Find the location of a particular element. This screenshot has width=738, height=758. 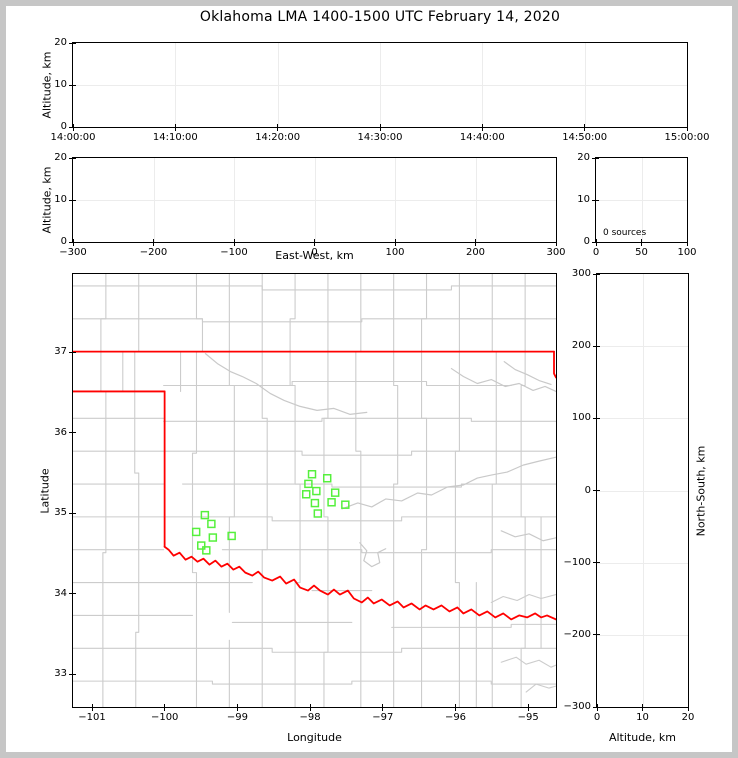

y-tick-label: 33 is located at coordinates (60, 673).